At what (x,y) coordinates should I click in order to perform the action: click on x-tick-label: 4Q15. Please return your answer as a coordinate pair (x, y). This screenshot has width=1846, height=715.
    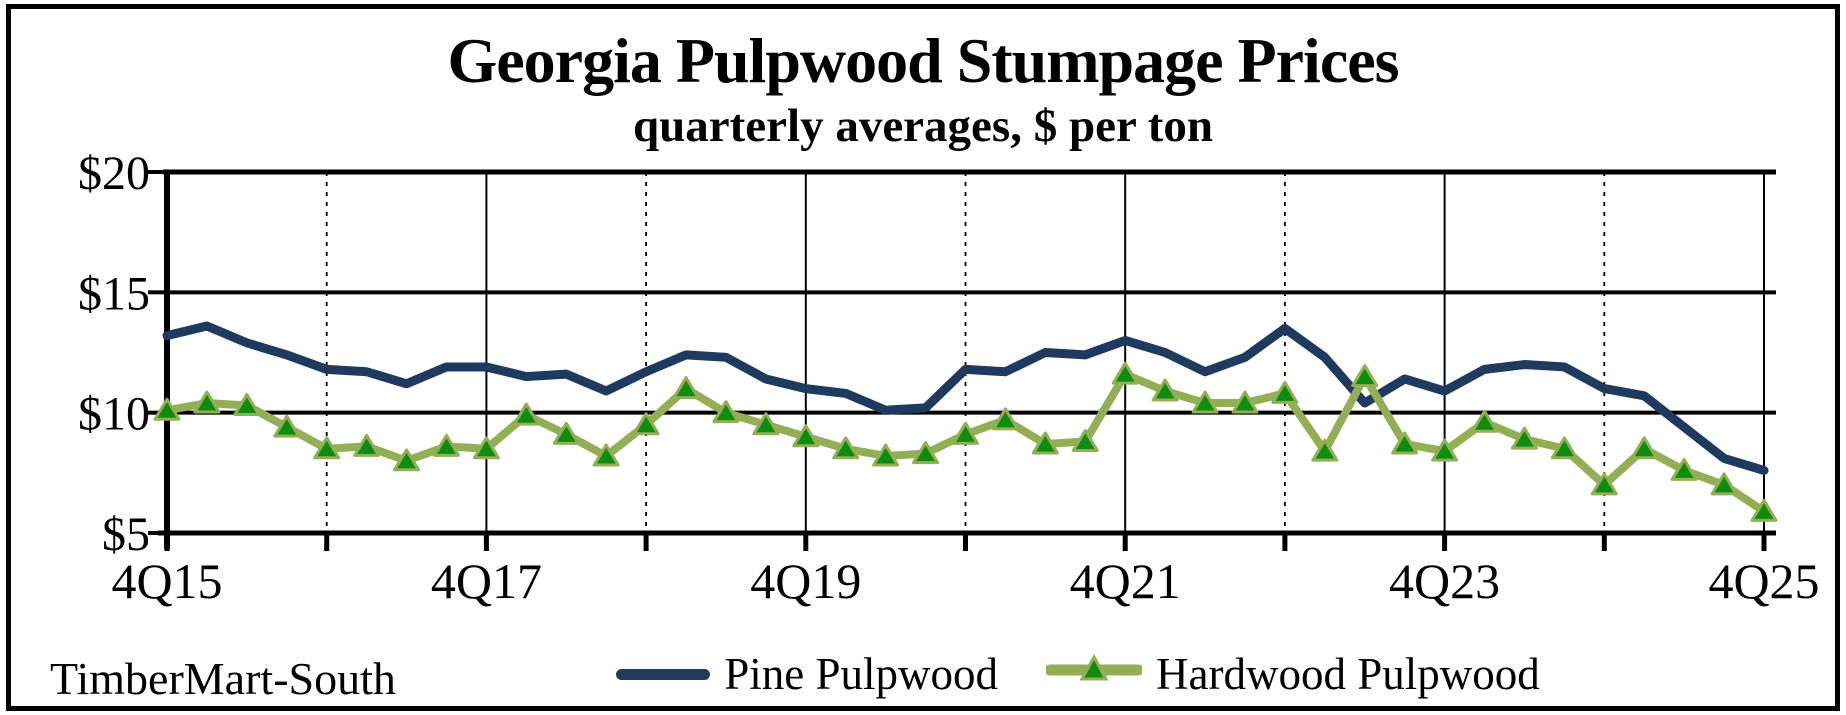
    Looking at the image, I should click on (166, 581).